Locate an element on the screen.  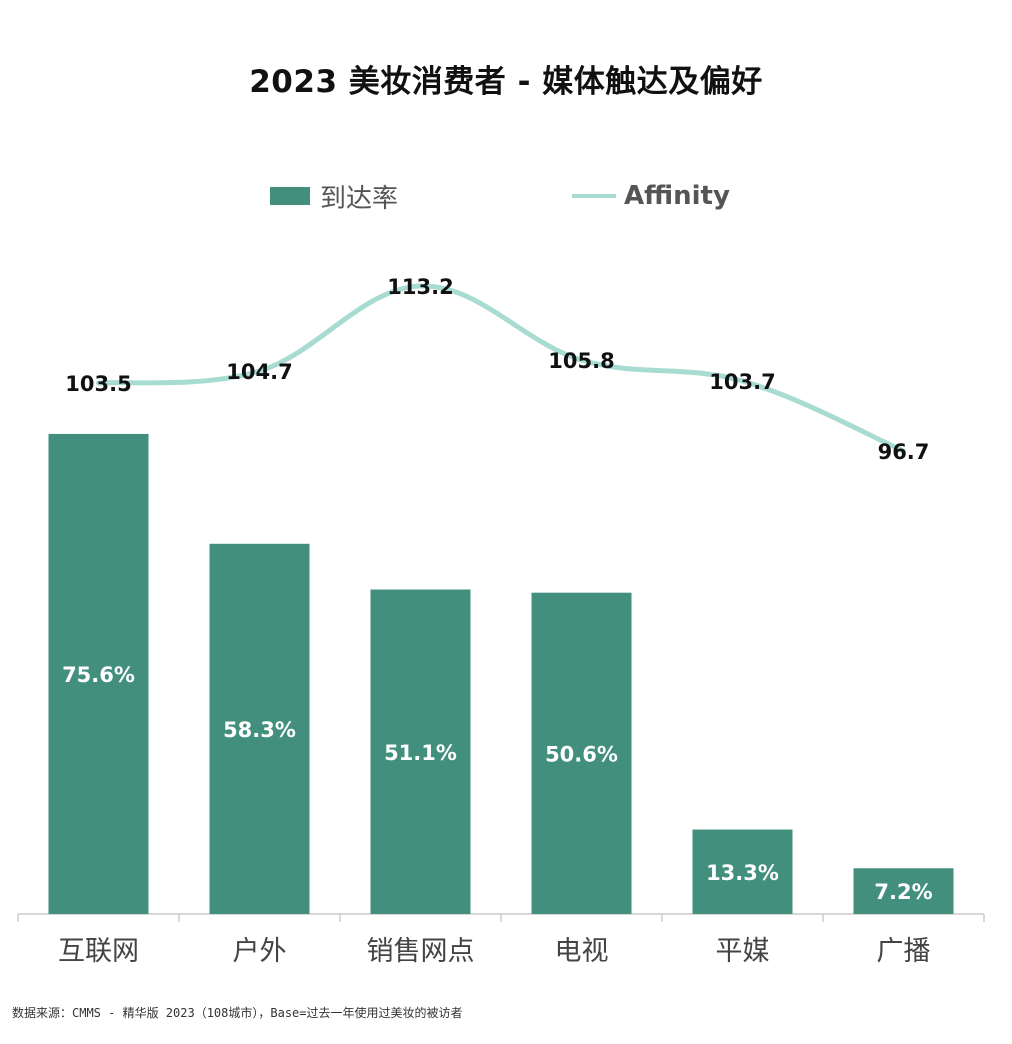
affinity-value-label: 103.7 is located at coordinates (742, 382).